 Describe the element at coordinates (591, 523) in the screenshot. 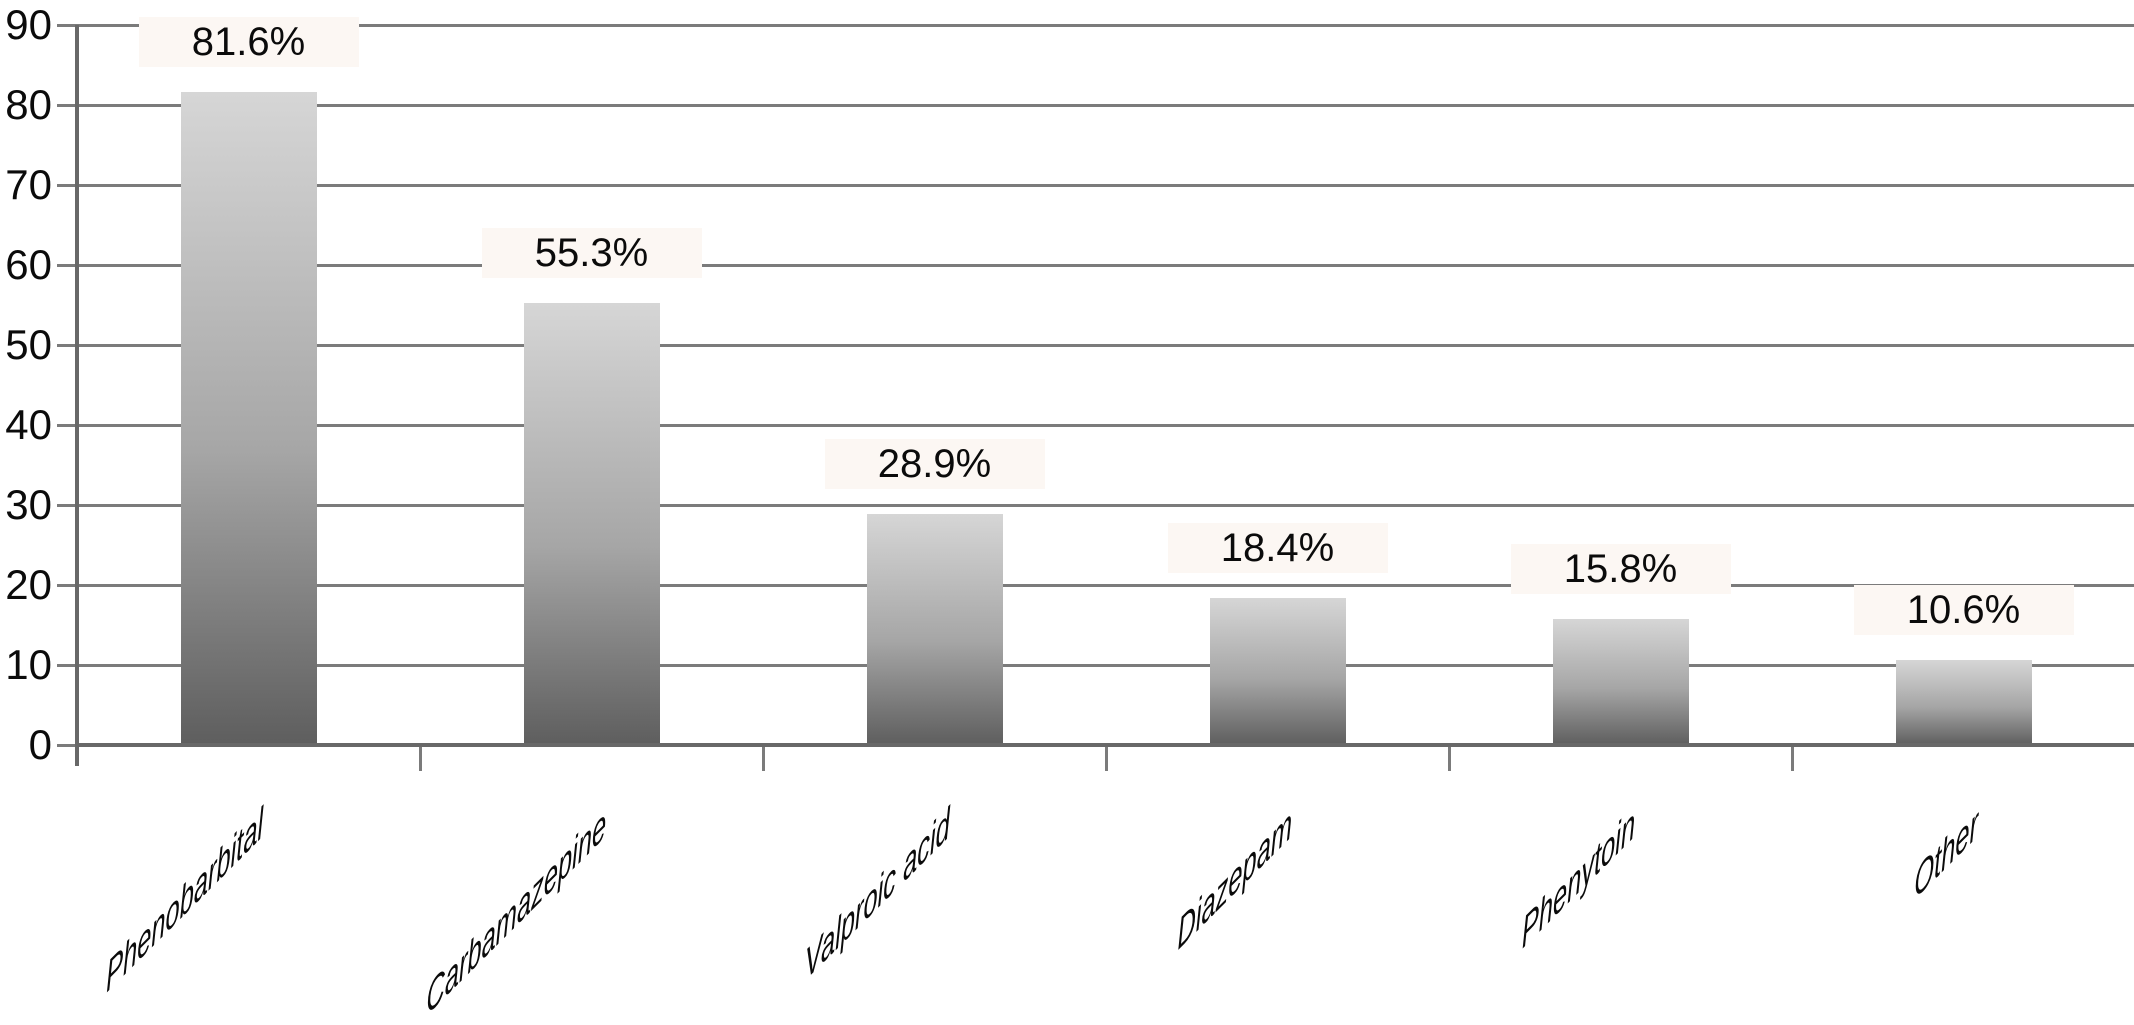

I see `bar-carbamazepine` at that location.